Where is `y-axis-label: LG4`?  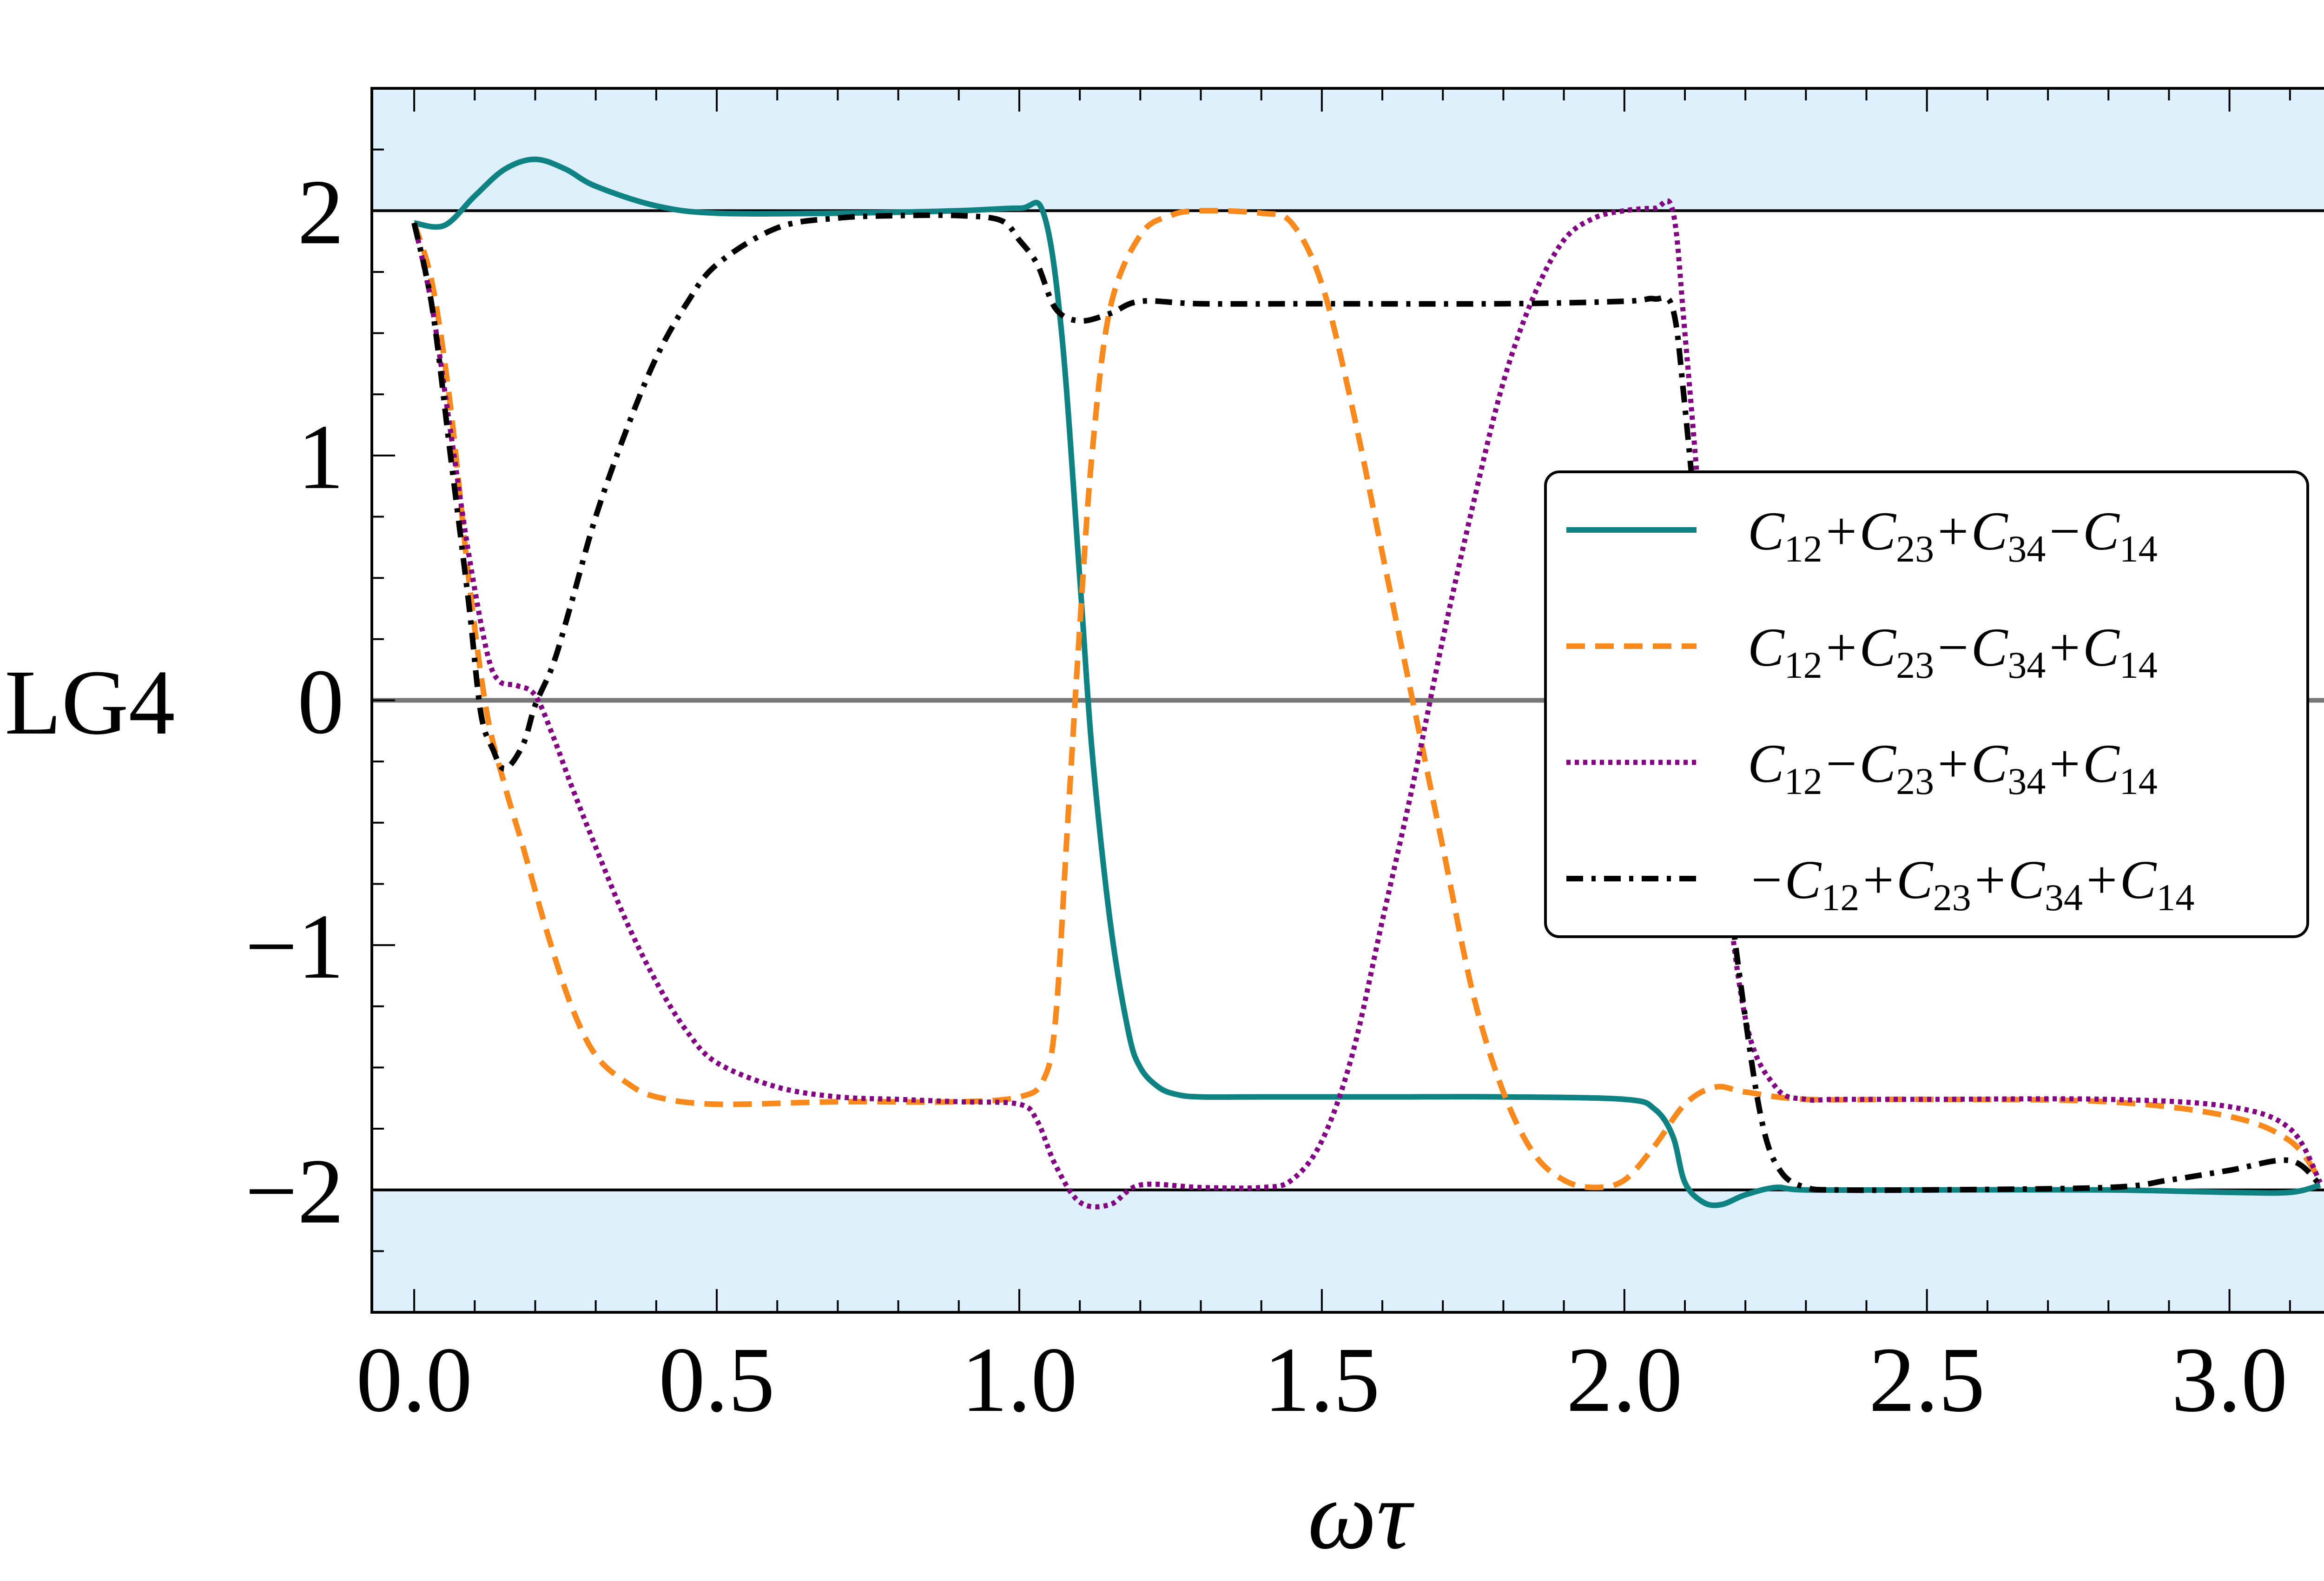 y-axis-label: LG4 is located at coordinates (90, 702).